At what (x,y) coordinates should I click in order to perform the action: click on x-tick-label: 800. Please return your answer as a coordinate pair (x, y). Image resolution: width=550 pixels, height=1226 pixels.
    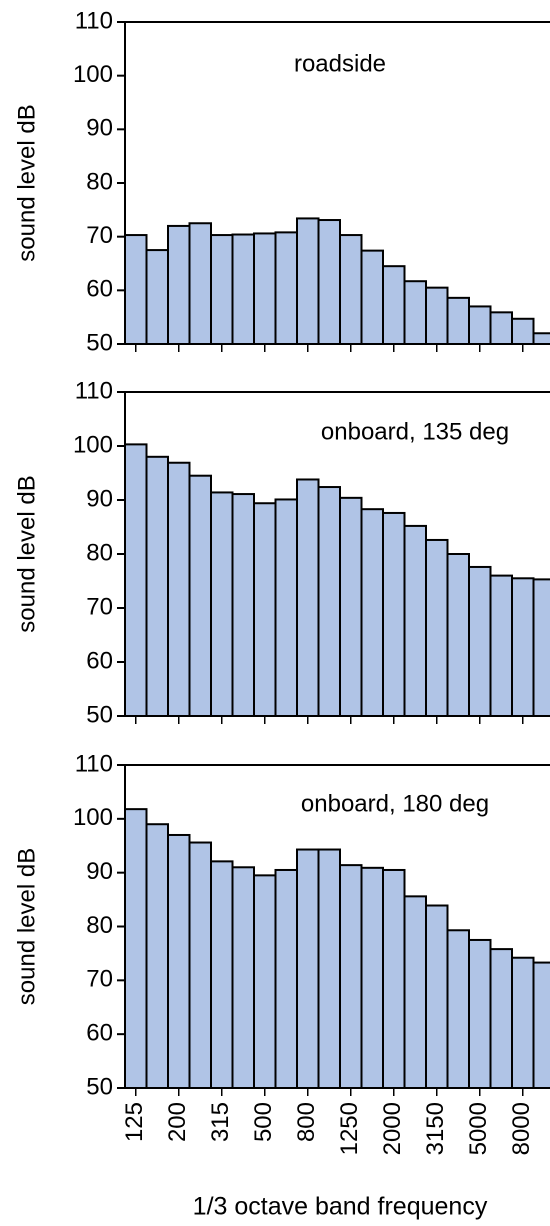
    Looking at the image, I should click on (306, 1122).